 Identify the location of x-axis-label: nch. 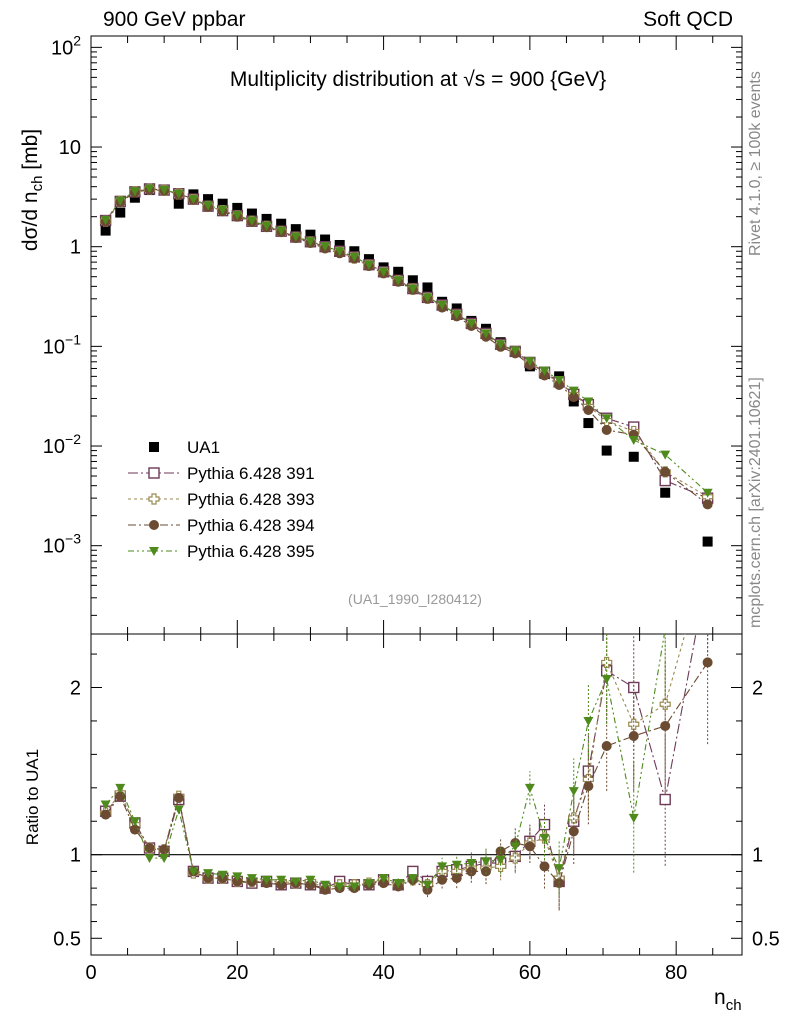
(728, 1000).